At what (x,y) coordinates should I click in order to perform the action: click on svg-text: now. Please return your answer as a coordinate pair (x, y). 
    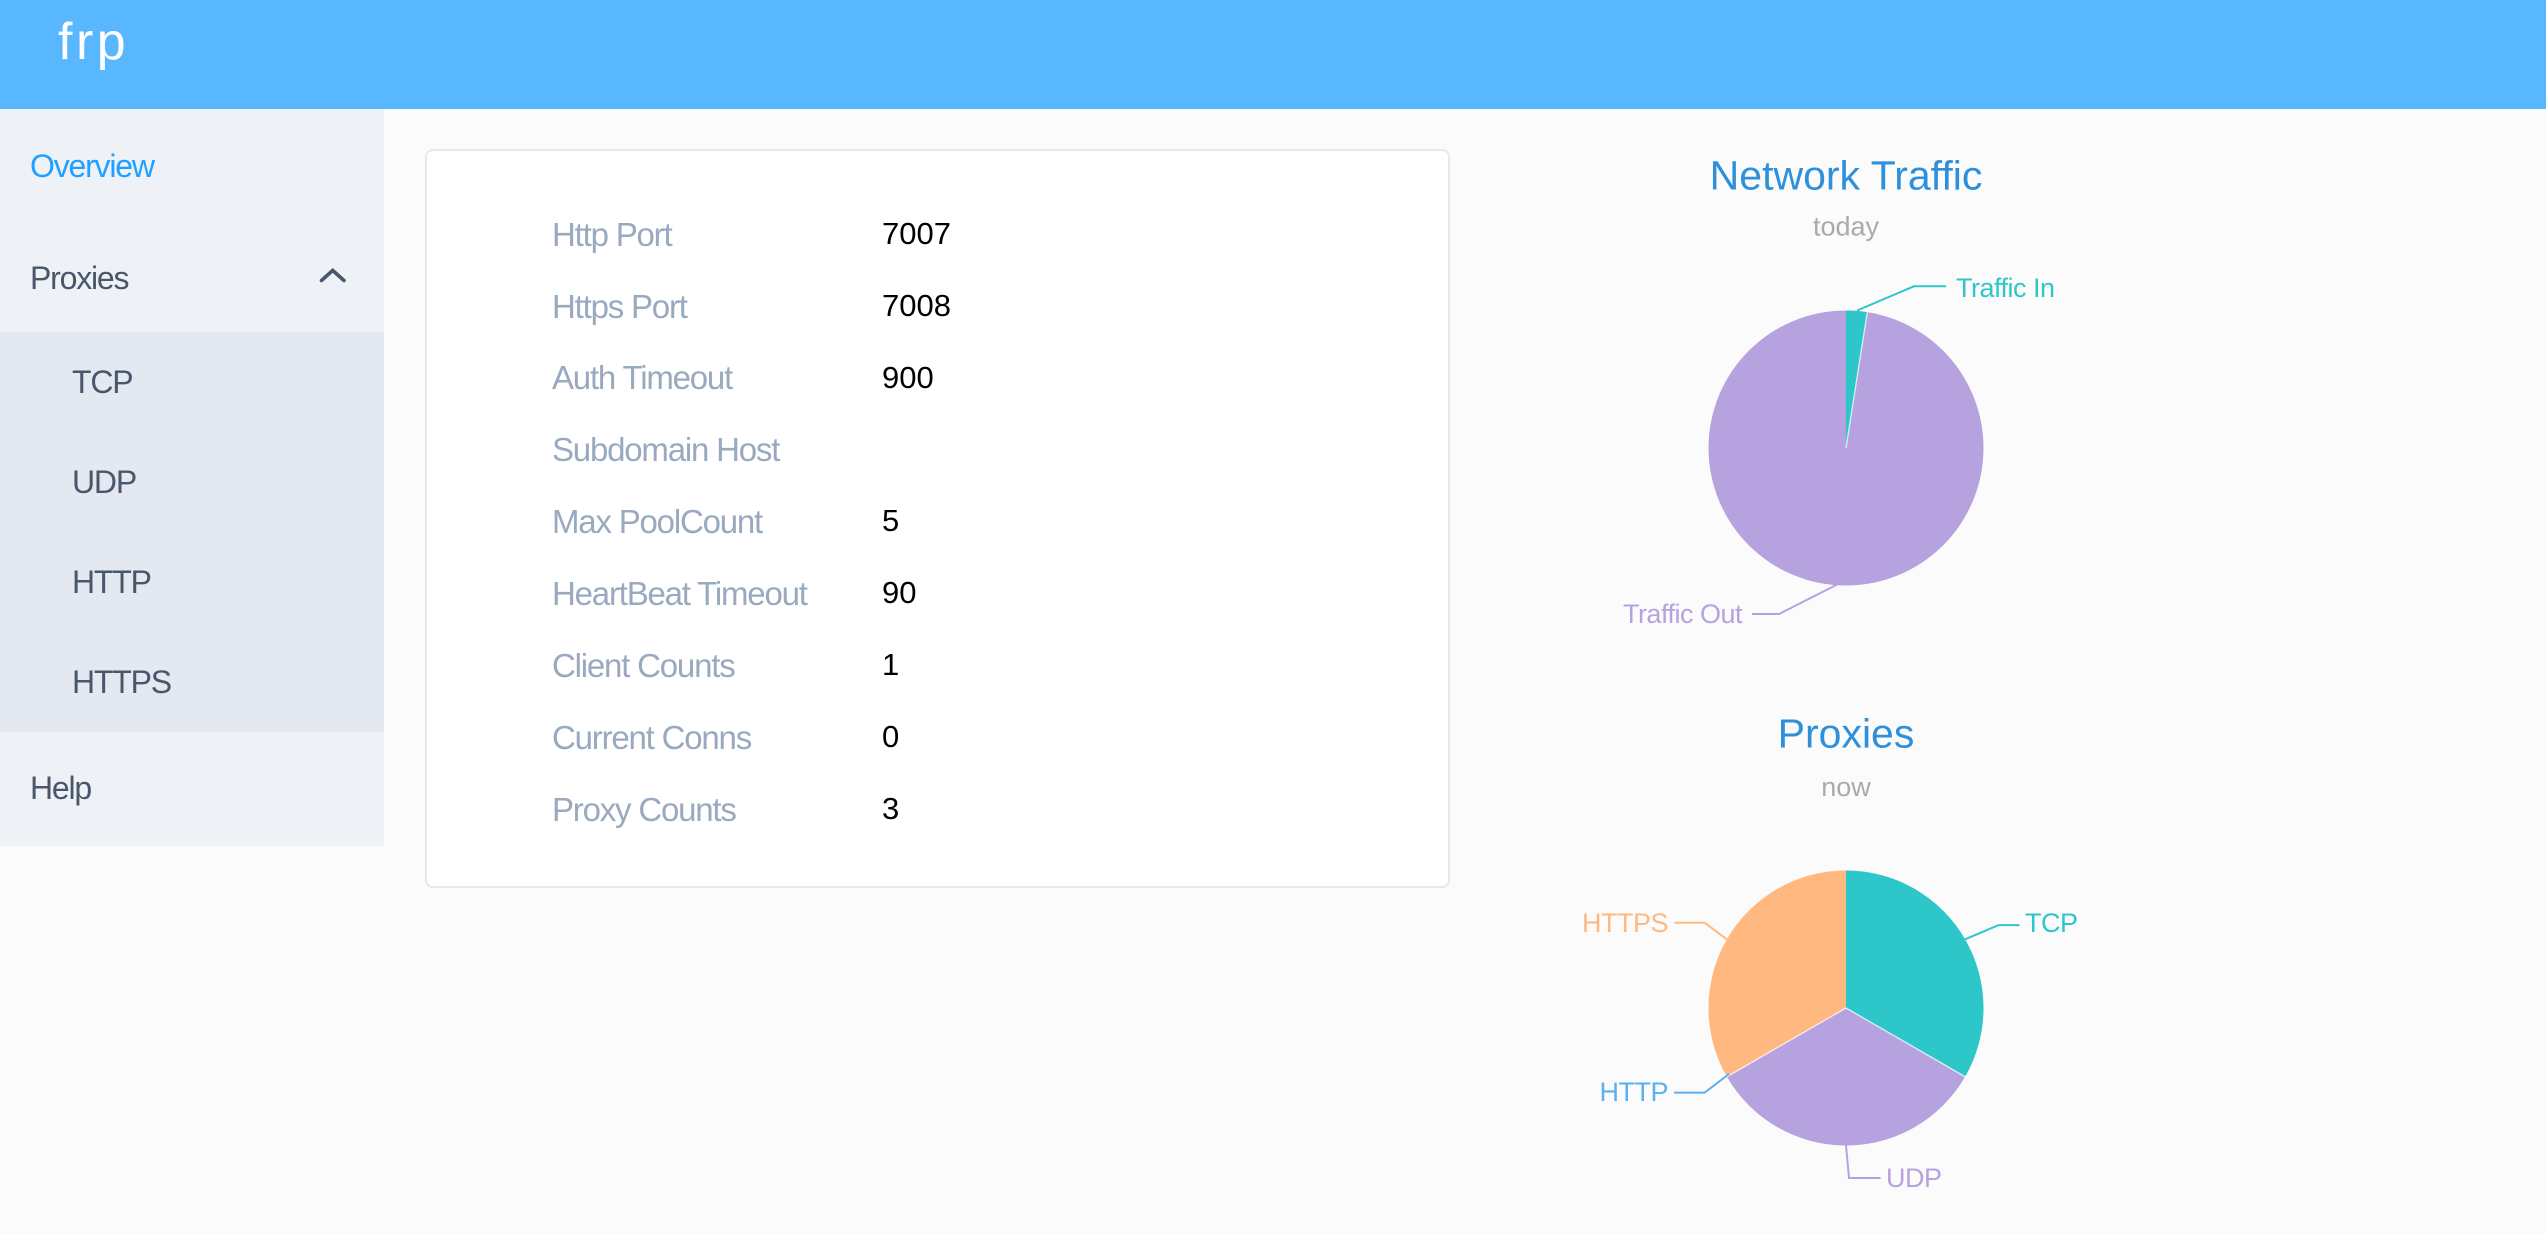
    Looking at the image, I should click on (1846, 787).